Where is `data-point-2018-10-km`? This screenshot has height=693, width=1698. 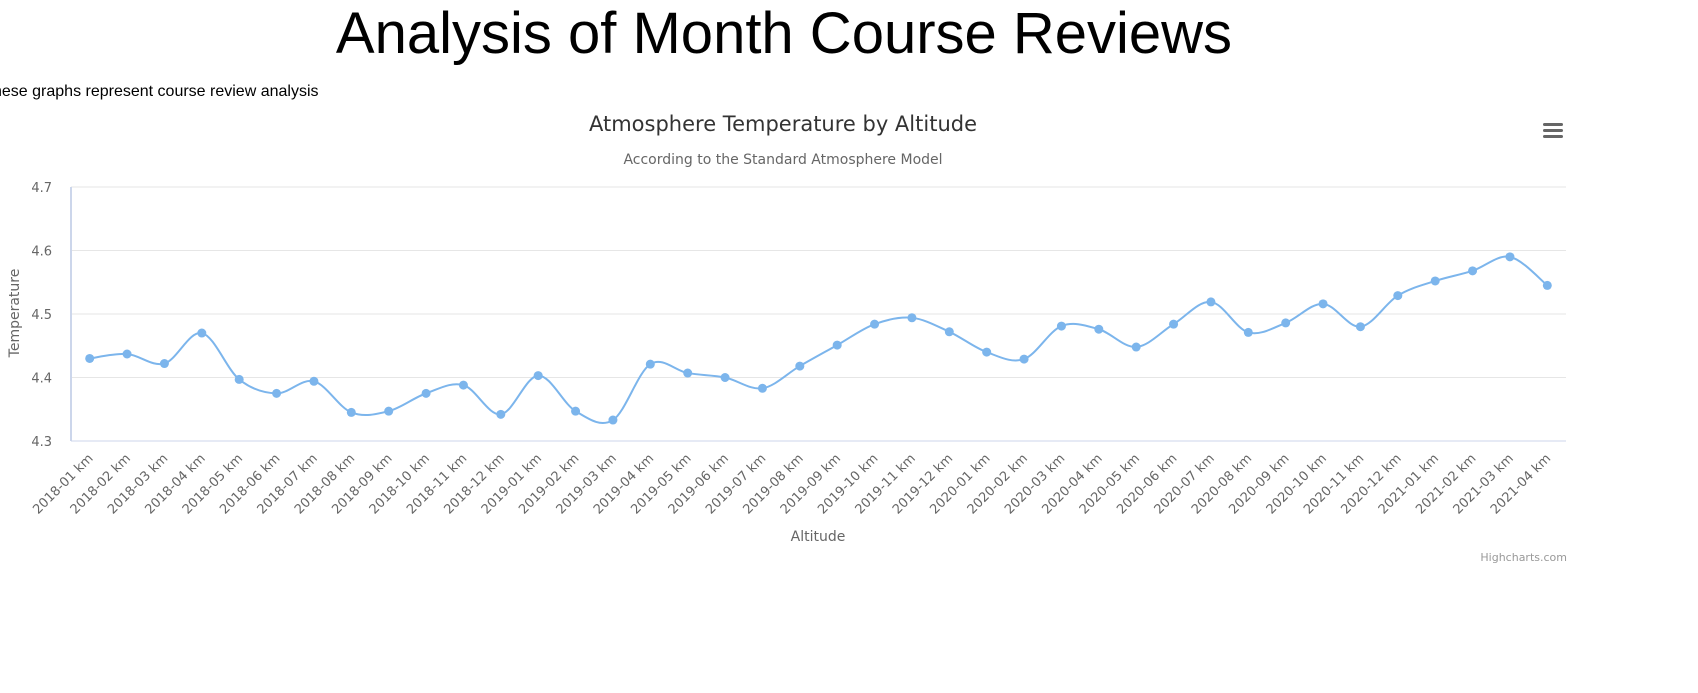
data-point-2018-10-km is located at coordinates (426, 393).